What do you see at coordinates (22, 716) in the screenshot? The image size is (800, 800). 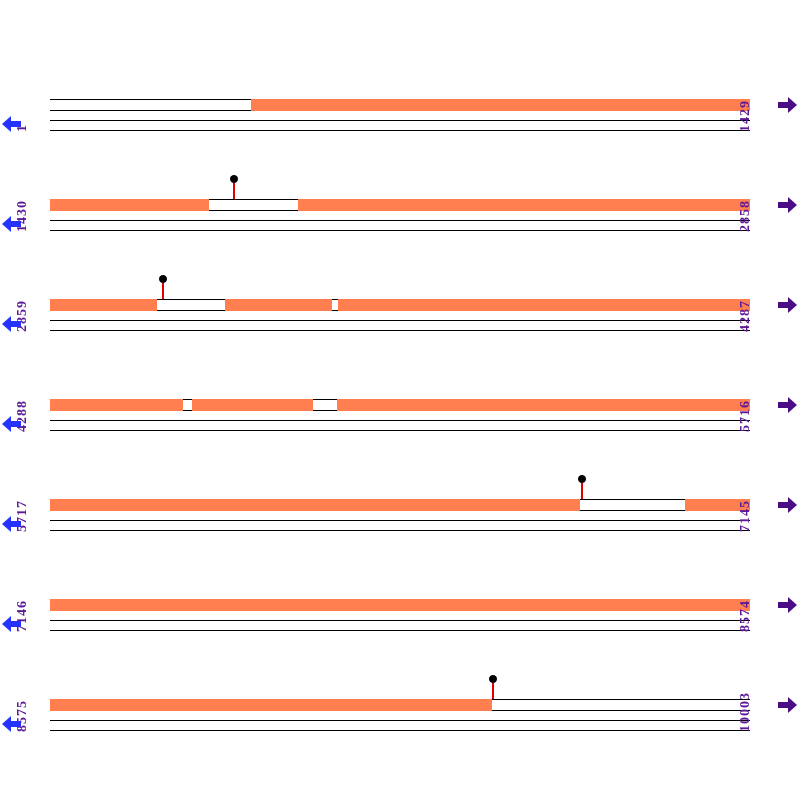 I see `start-coordinate-label: 8575` at bounding box center [22, 716].